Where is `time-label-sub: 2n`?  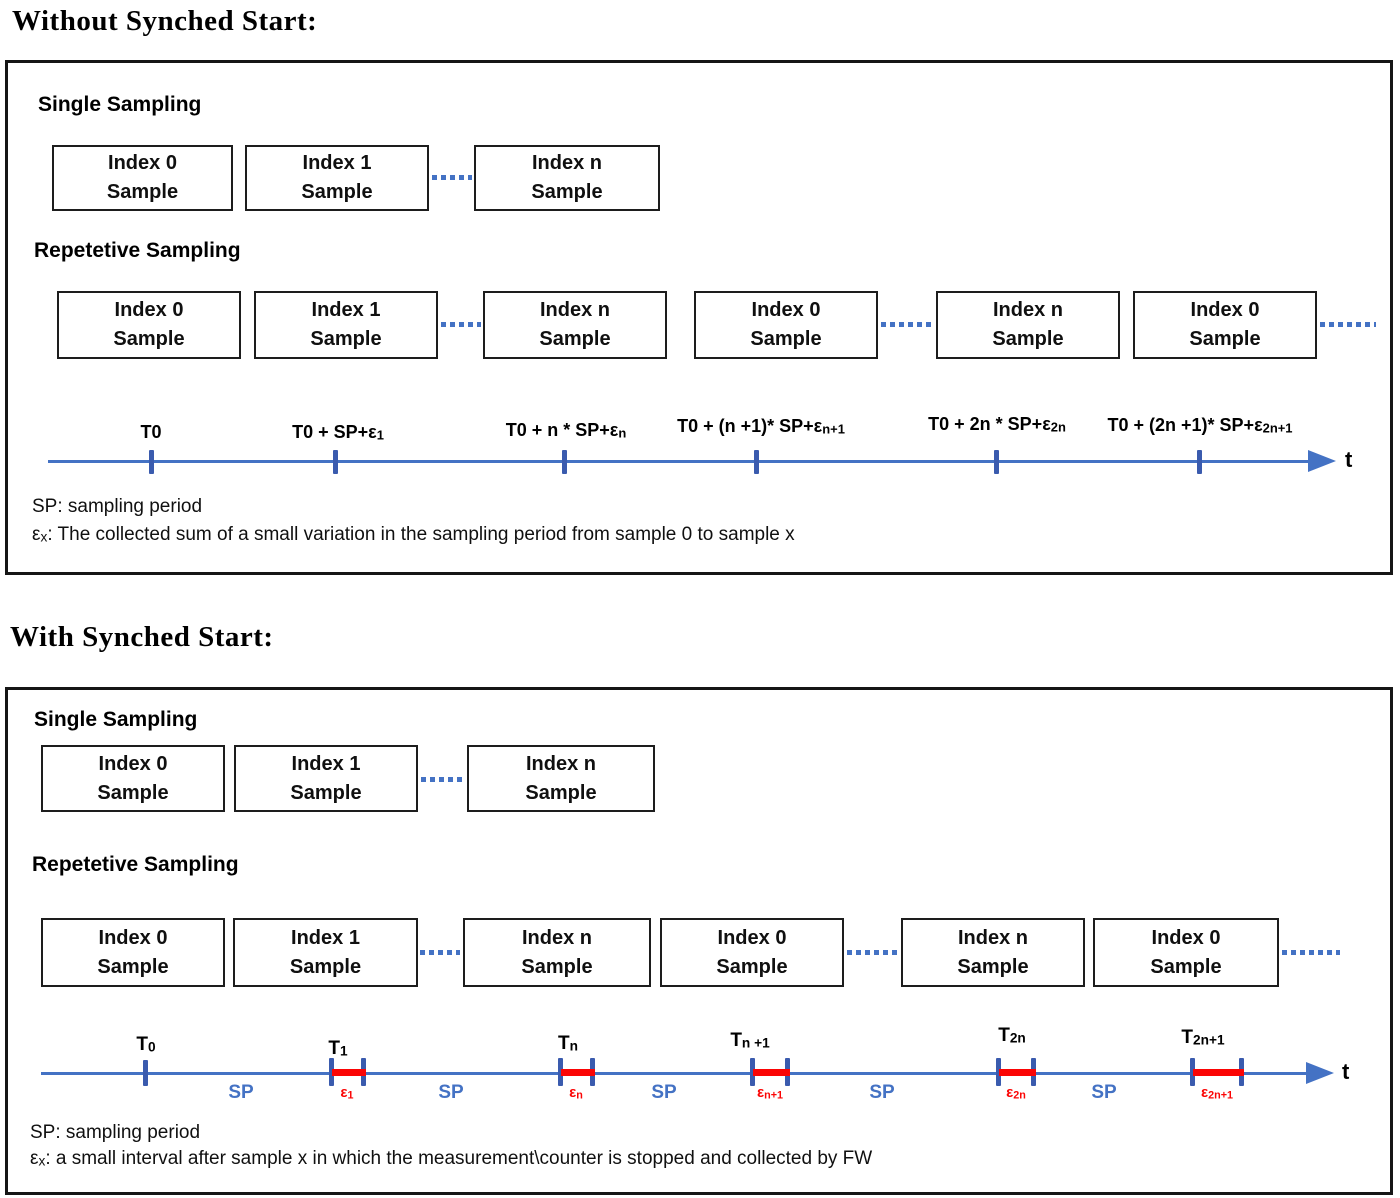
time-label-sub: 2n is located at coordinates (1017, 1038).